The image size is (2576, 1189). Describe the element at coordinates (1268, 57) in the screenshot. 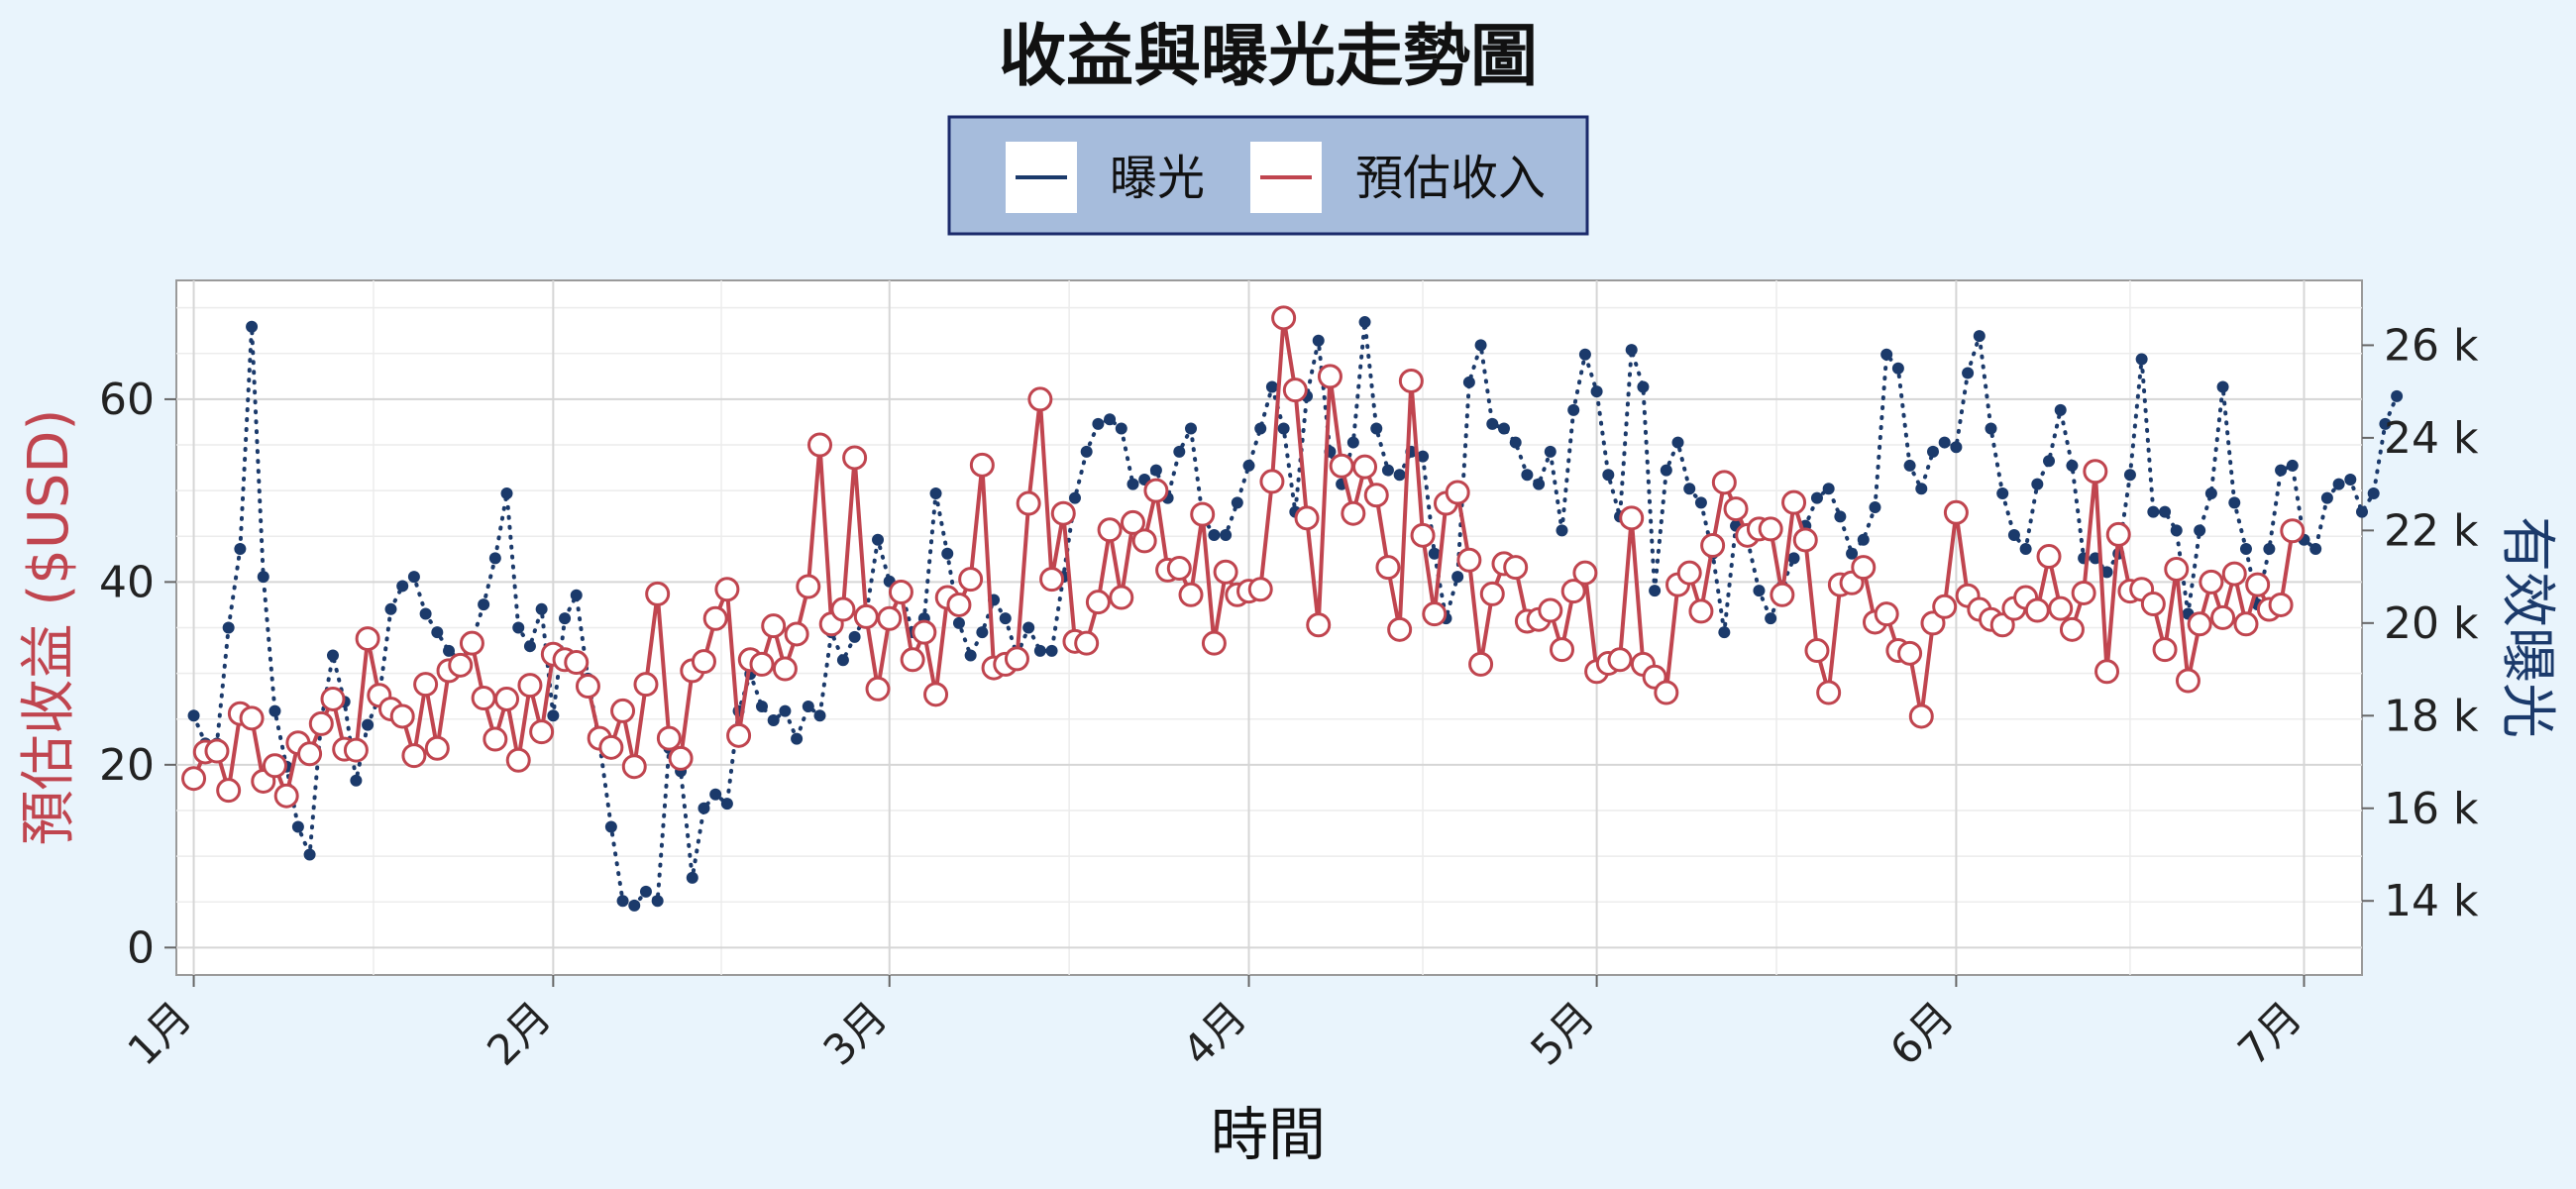

I see `chart-title: 收益與曝光走勢圖` at that location.